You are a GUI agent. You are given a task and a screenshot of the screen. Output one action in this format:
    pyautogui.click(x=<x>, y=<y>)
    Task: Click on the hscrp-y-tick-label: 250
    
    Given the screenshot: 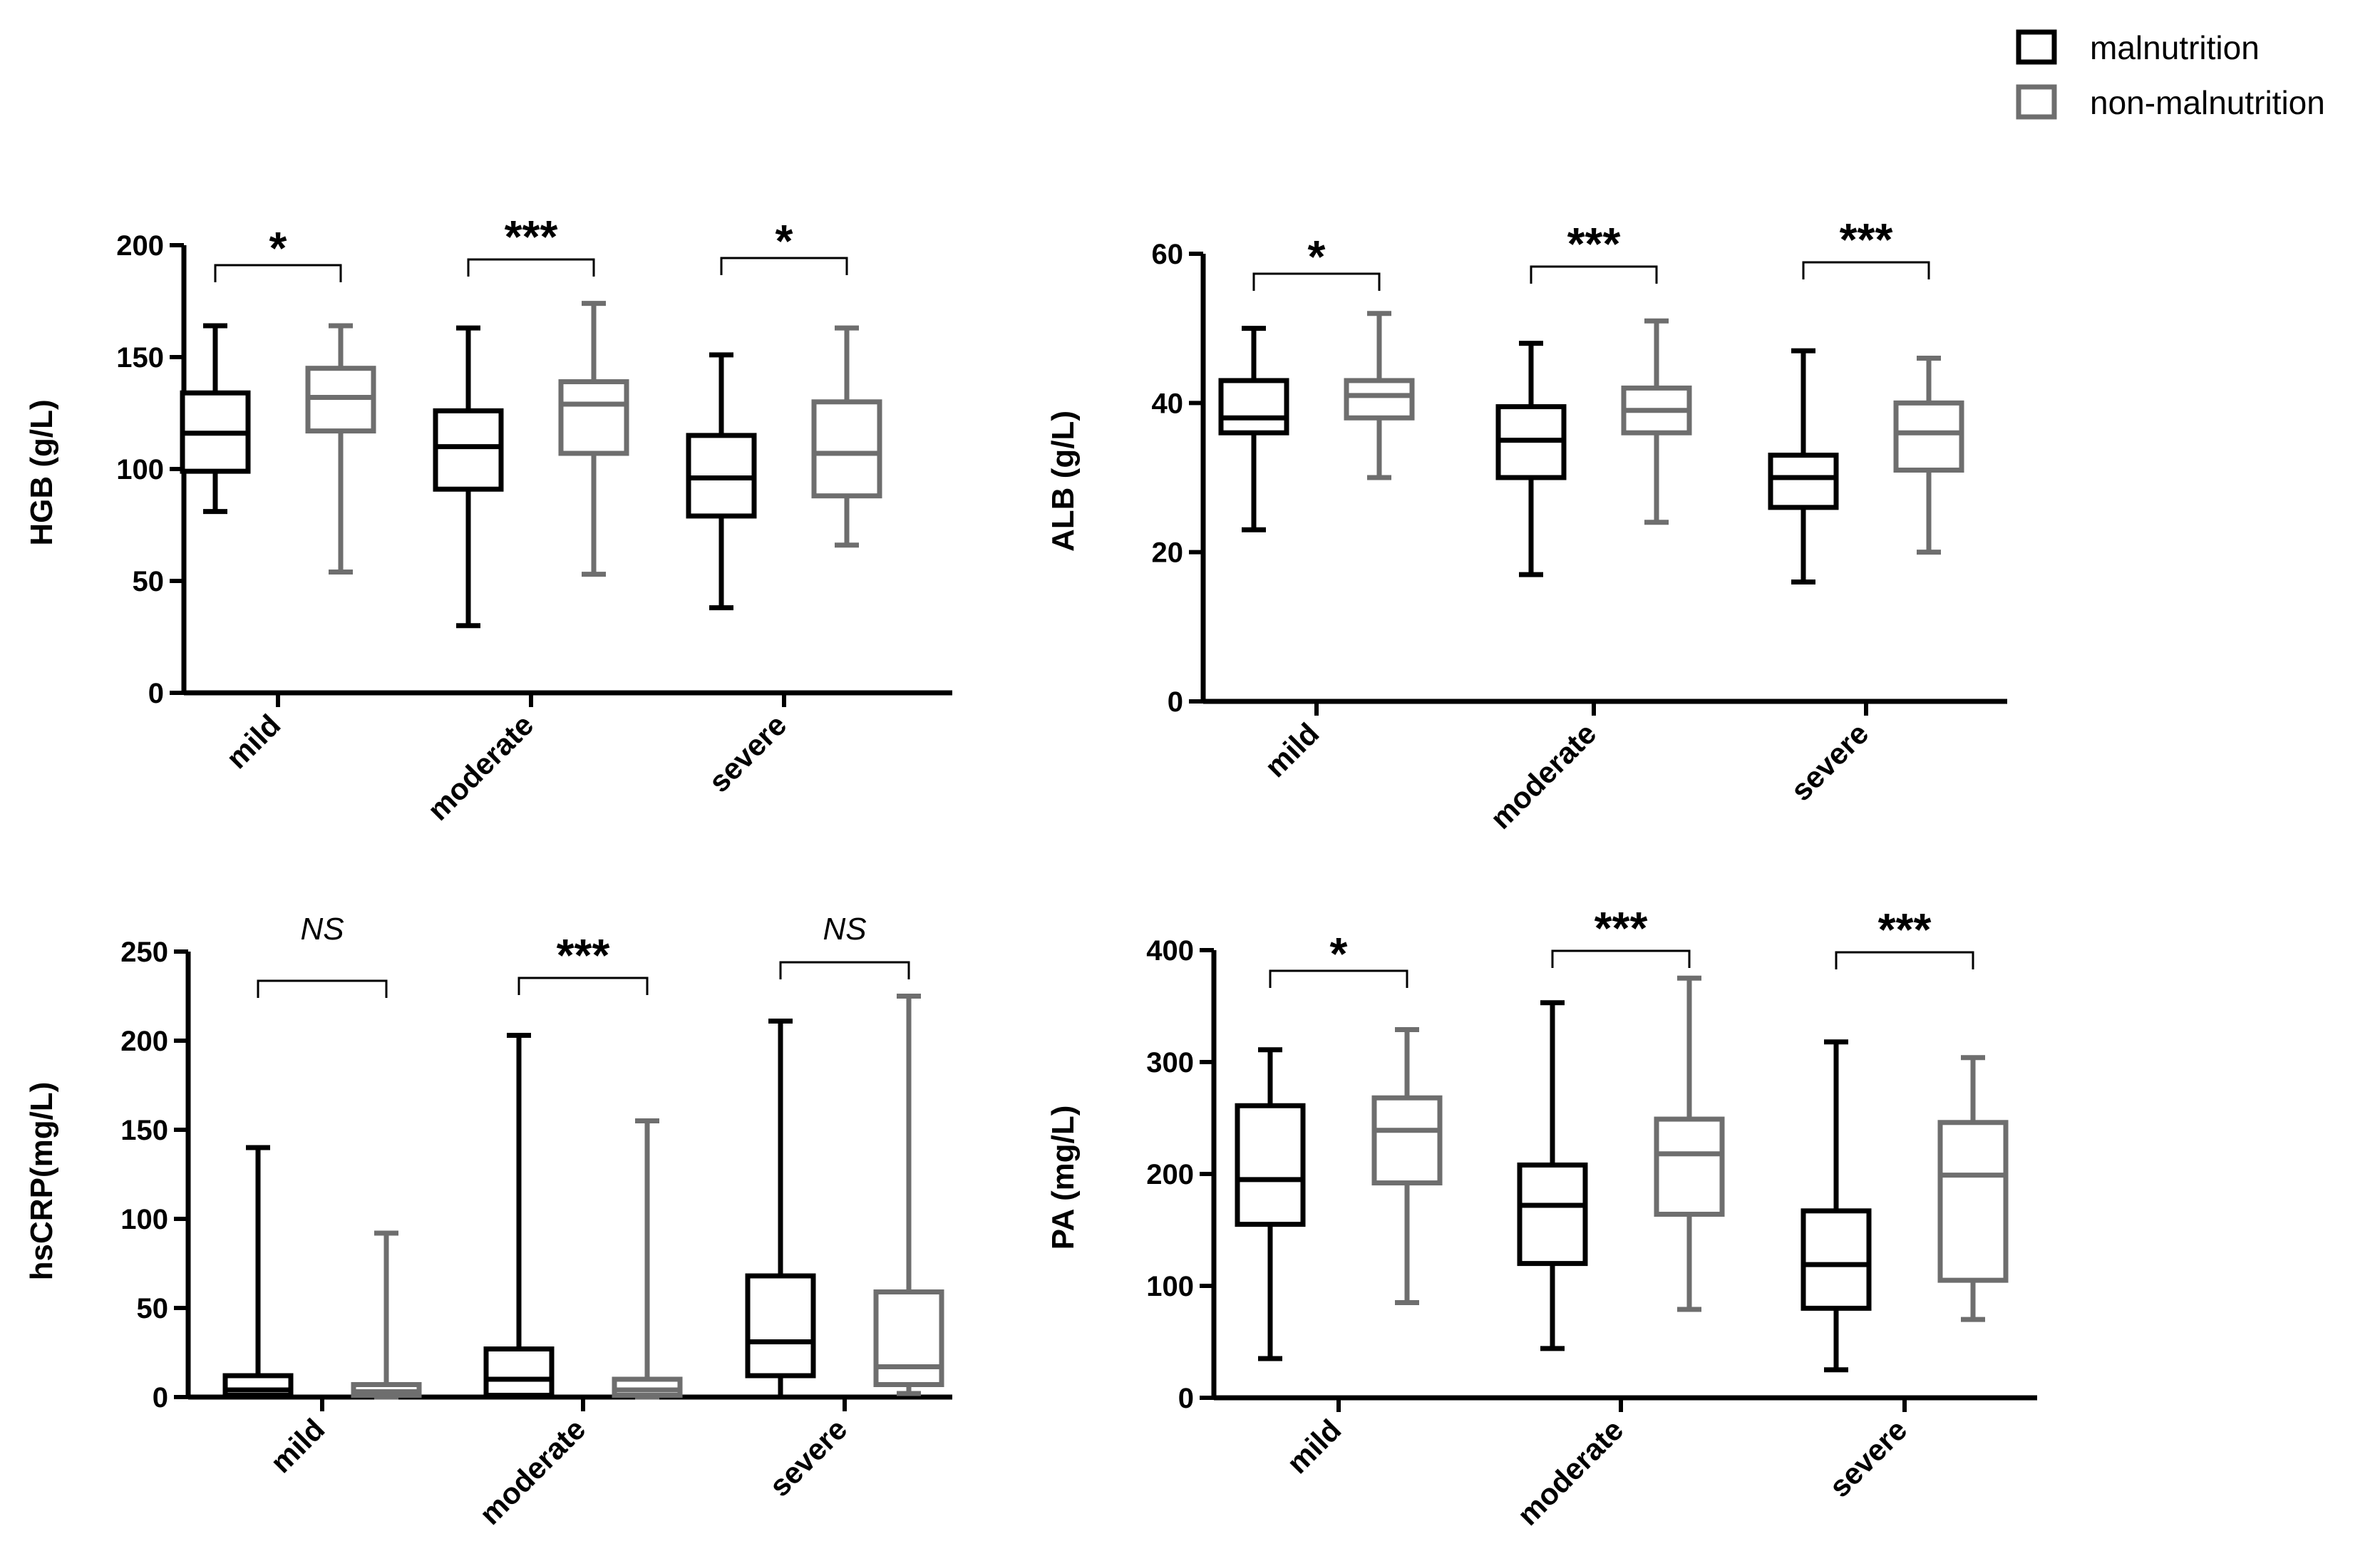 What is the action you would take?
    pyautogui.click(x=144, y=952)
    